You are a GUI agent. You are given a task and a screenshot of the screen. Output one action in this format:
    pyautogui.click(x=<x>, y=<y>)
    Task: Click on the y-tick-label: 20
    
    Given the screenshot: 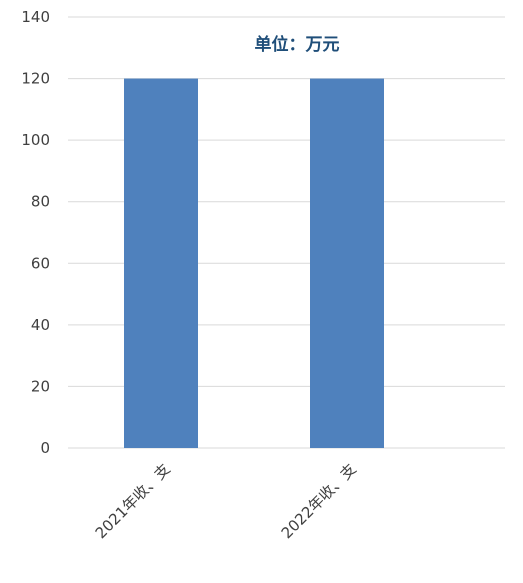 What is the action you would take?
    pyautogui.click(x=40, y=386)
    